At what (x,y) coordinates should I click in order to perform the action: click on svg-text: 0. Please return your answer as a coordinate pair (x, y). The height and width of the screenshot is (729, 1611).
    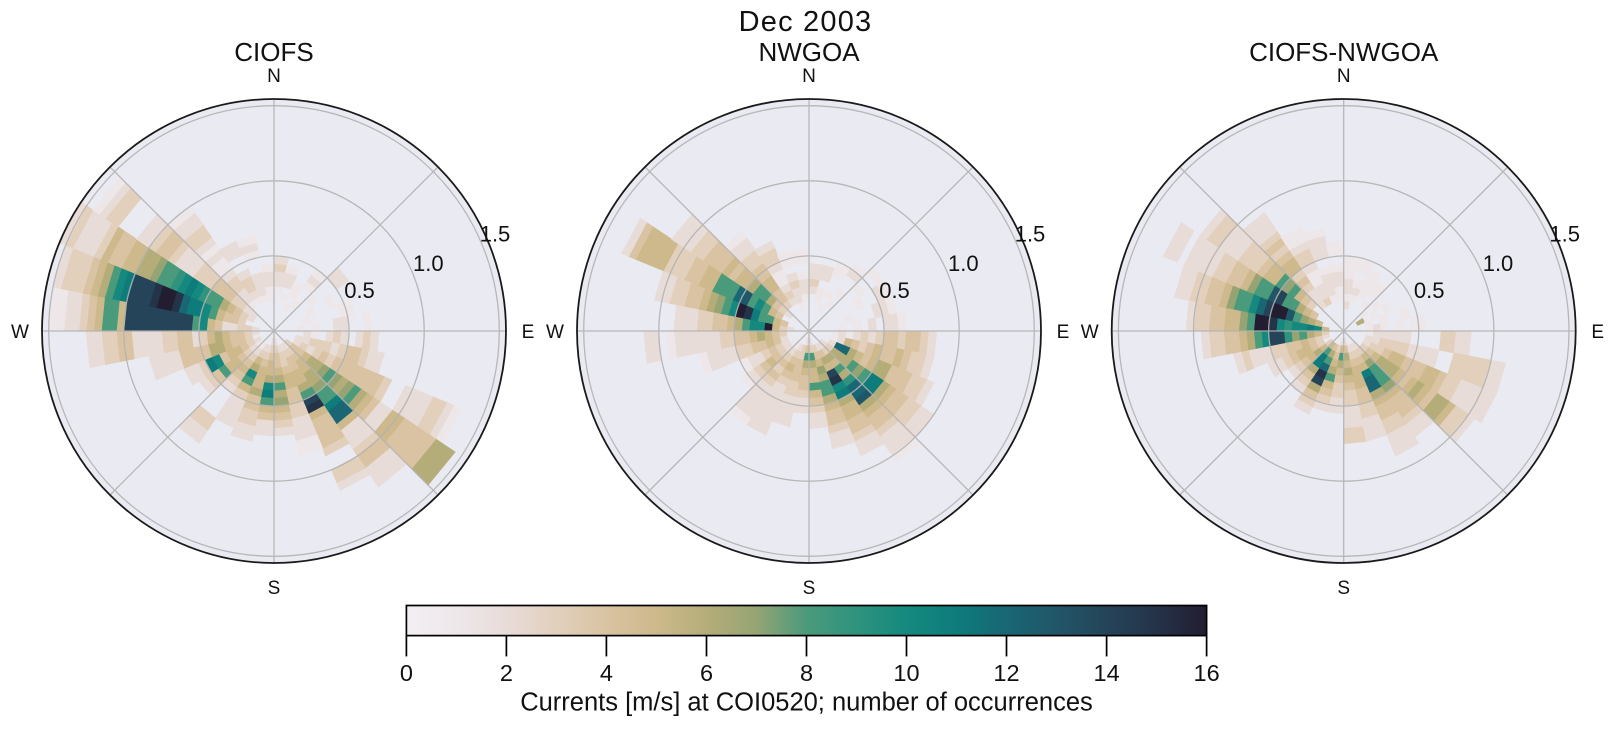
    Looking at the image, I should click on (406, 673).